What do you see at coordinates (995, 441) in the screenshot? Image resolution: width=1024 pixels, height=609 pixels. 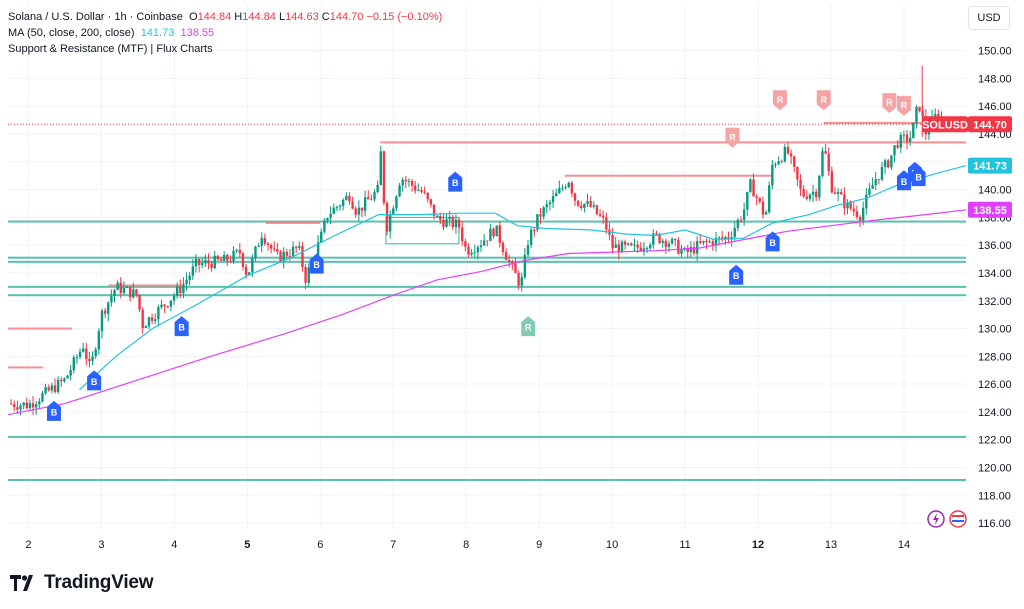 I see `price-tick-label: 122.00` at bounding box center [995, 441].